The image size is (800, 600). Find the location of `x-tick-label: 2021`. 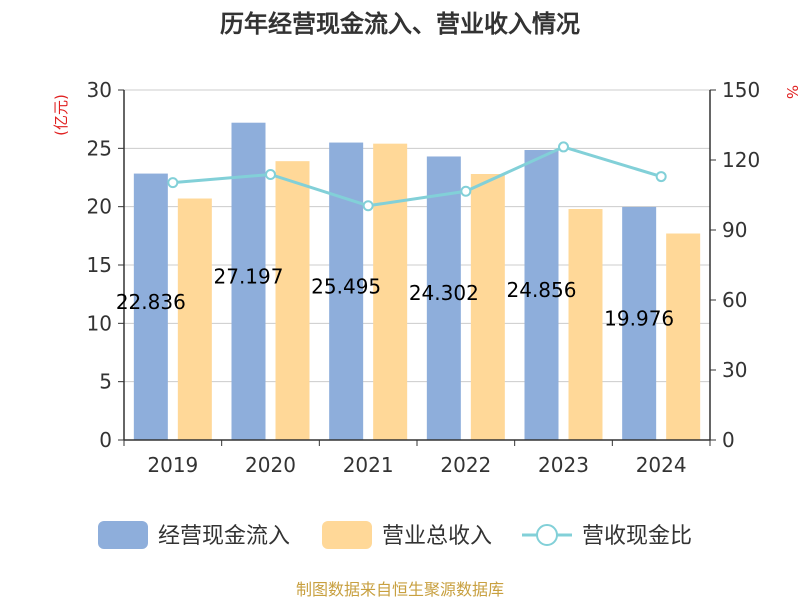

x-tick-label: 2021 is located at coordinates (368, 465).